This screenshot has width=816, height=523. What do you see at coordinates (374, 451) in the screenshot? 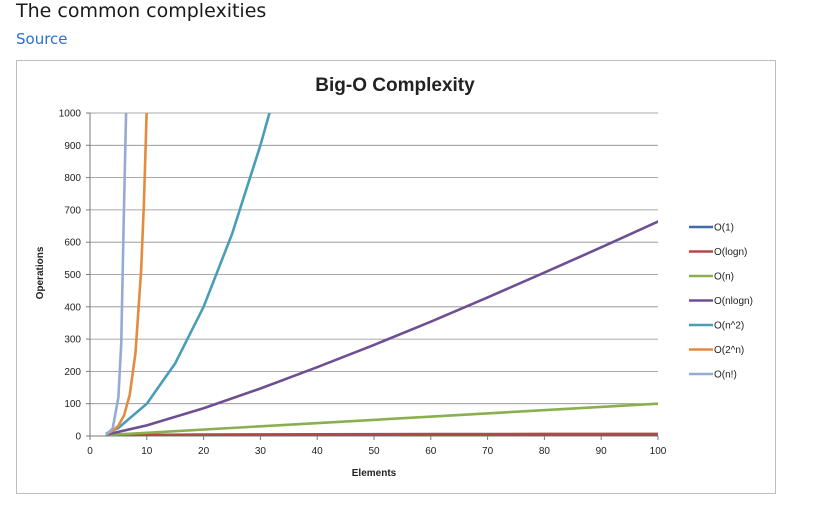
I see `x-tick-label: 50` at bounding box center [374, 451].